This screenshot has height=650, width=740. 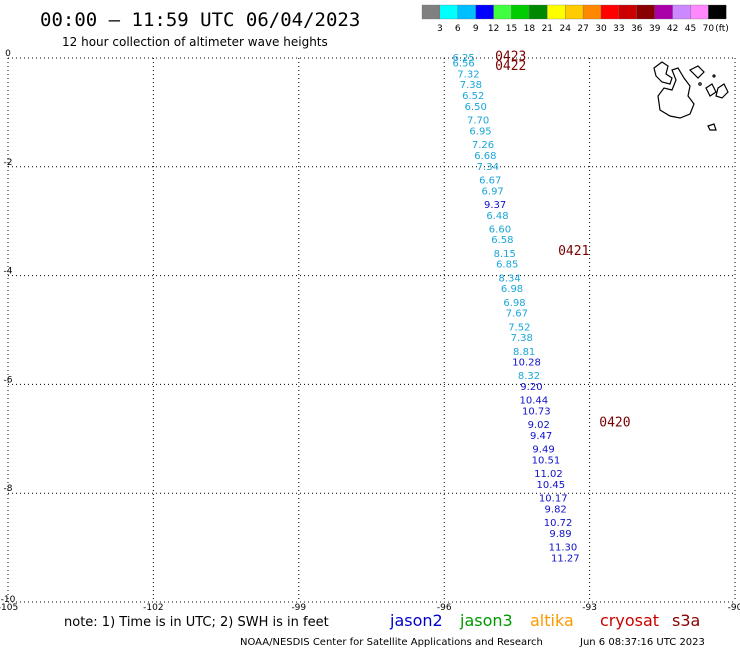 I want to click on swh-value-label: 6.95, so click(x=480, y=131).